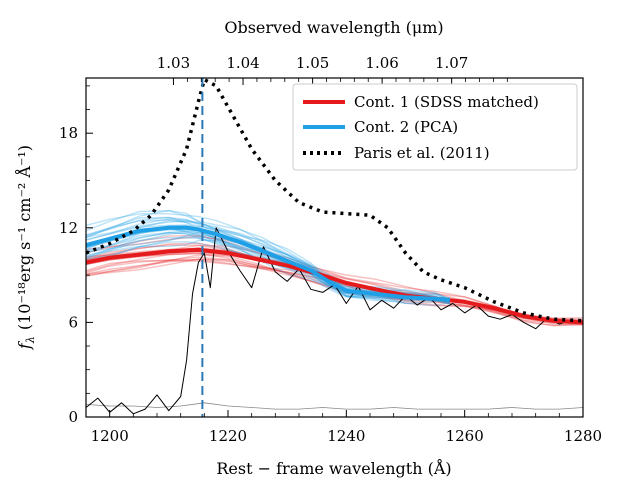 The height and width of the screenshot is (500, 623). What do you see at coordinates (446, 102) in the screenshot?
I see `legend-label-0: Cont. 1 (SDSS matched)` at bounding box center [446, 102].